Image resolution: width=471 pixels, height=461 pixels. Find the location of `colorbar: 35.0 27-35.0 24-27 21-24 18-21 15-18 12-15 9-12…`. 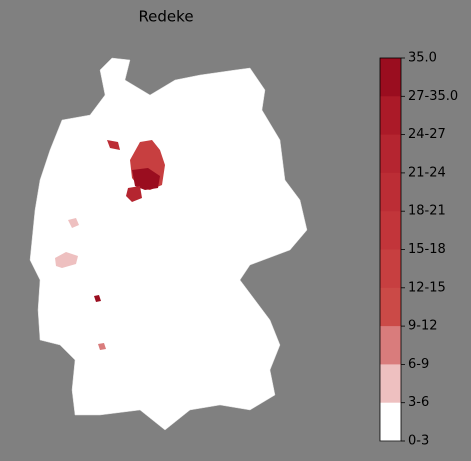

colorbar: 35.0 27-35.0 24-27 21-24 18-21 15-18 12-15 9-12… is located at coordinates (418, 250).